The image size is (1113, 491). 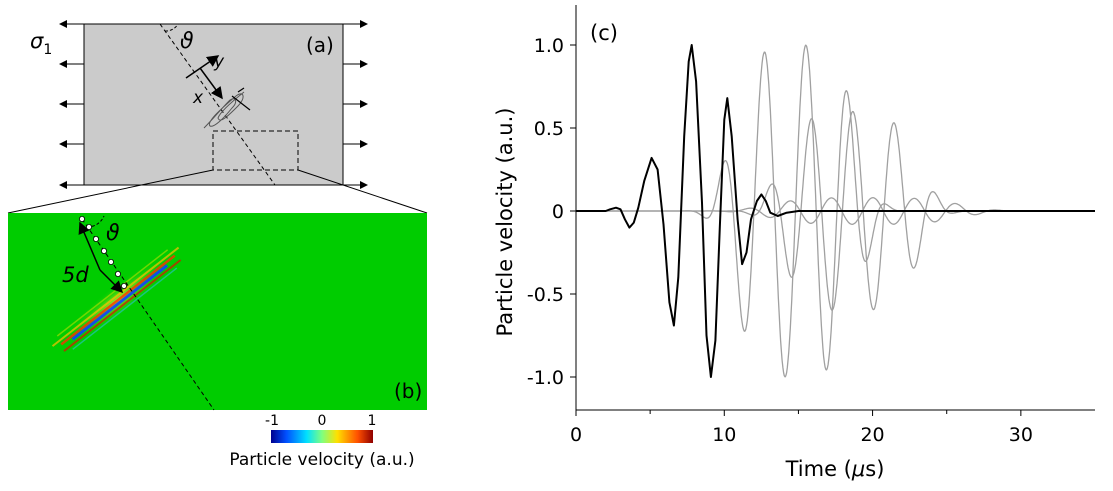 What do you see at coordinates (545, 378) in the screenshot?
I see `y-tick-label: -1.0` at bounding box center [545, 378].